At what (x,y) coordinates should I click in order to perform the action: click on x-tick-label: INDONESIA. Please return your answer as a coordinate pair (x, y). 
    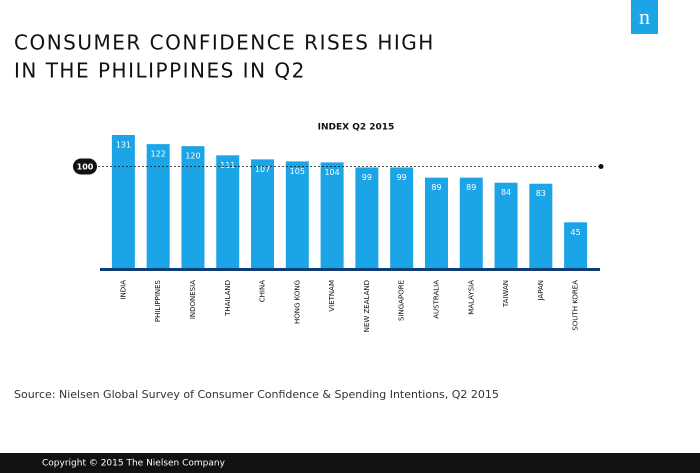
    Looking at the image, I should click on (193, 299).